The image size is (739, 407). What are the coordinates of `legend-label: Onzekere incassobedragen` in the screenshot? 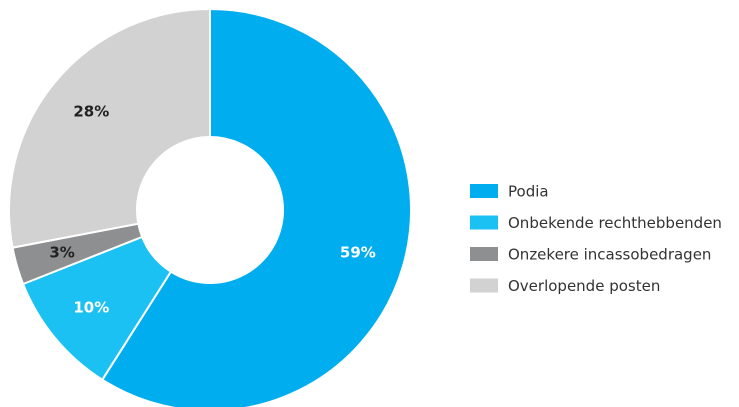 It's located at (609, 255).